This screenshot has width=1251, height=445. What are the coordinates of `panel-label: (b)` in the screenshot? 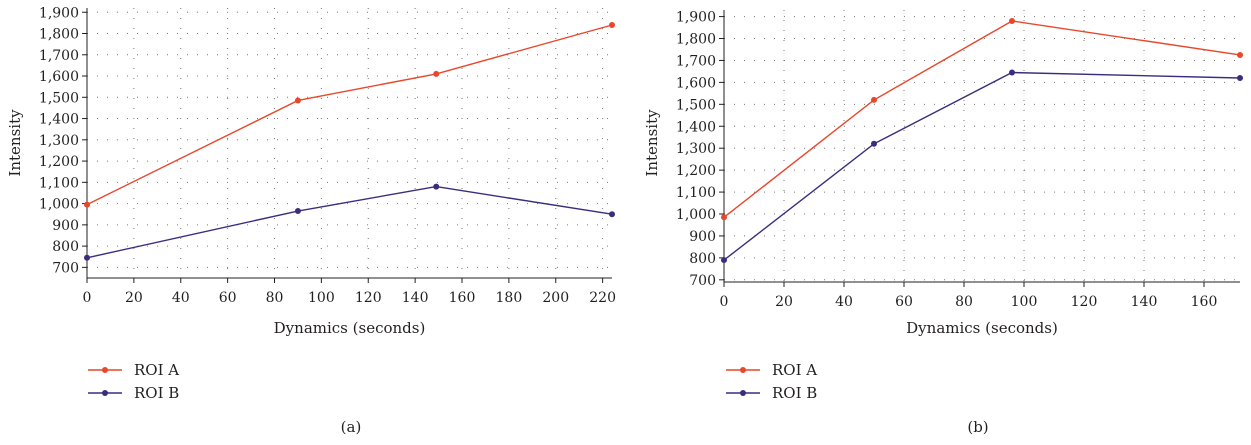 It's located at (977, 427).